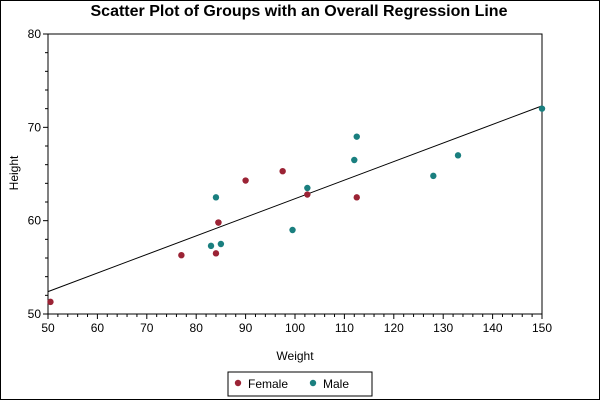  What do you see at coordinates (295, 328) in the screenshot?
I see `x-tick-label: 100` at bounding box center [295, 328].